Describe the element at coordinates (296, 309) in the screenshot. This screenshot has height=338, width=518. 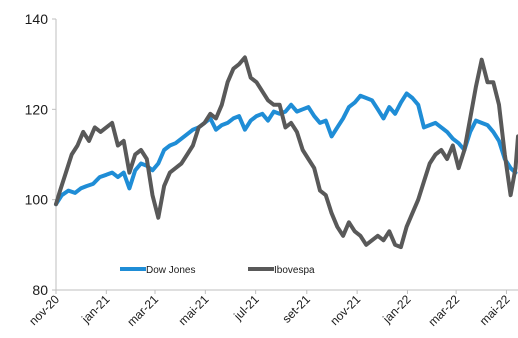
I see `x-tick-label: set-21` at that location.